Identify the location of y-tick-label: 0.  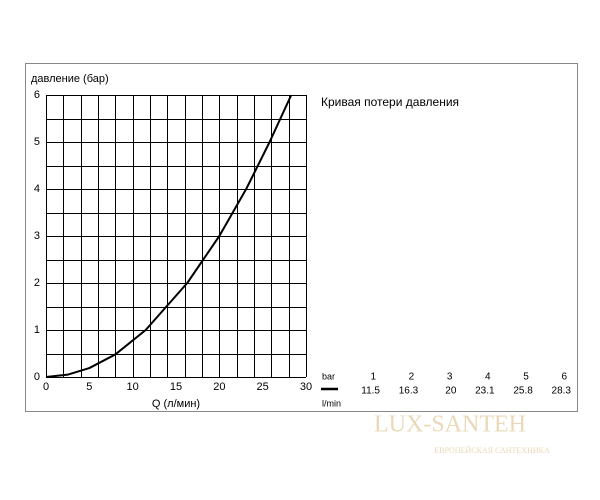
(37, 377).